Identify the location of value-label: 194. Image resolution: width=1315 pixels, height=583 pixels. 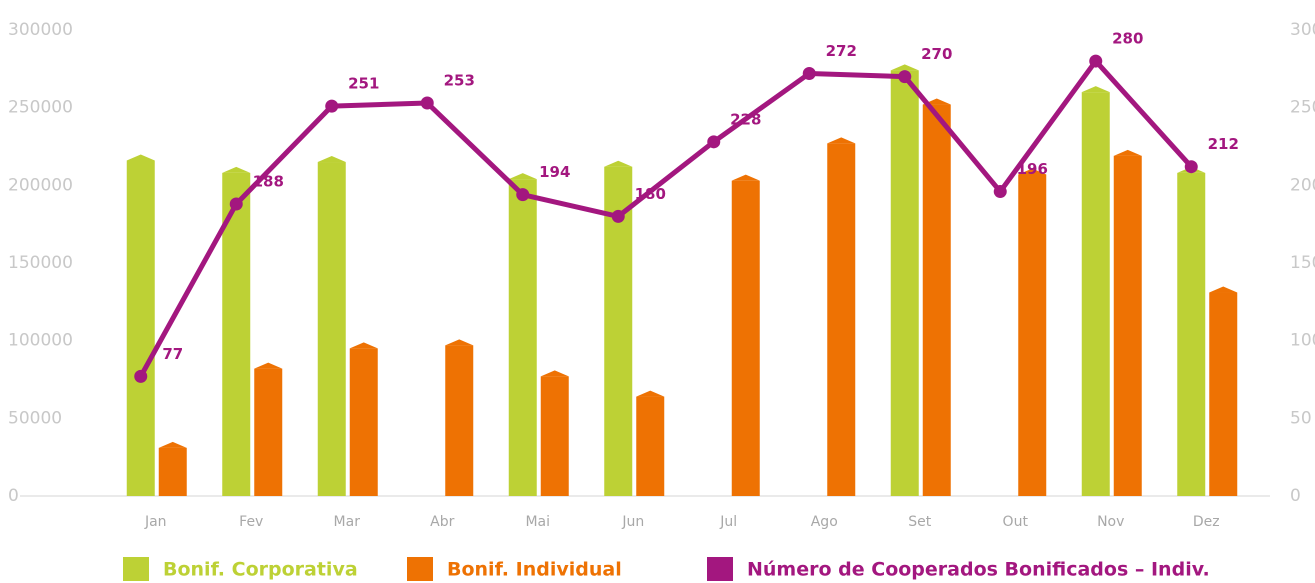
(554, 172).